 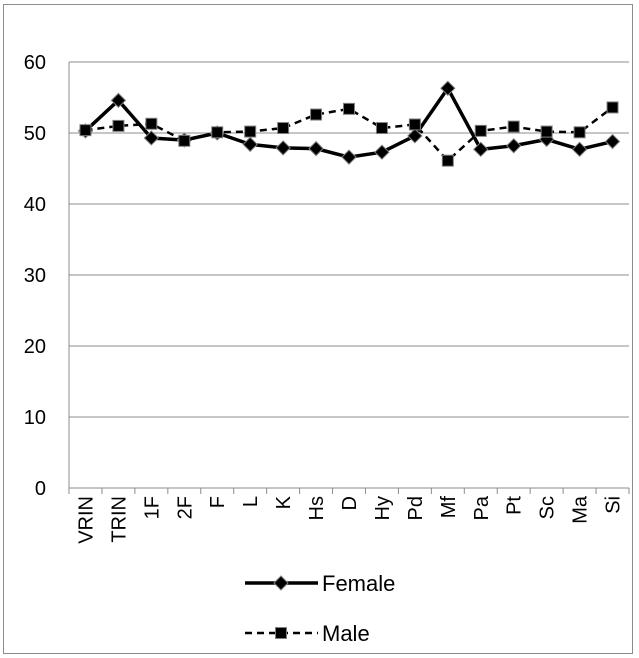 I want to click on x-tick-label: D, so click(x=350, y=503).